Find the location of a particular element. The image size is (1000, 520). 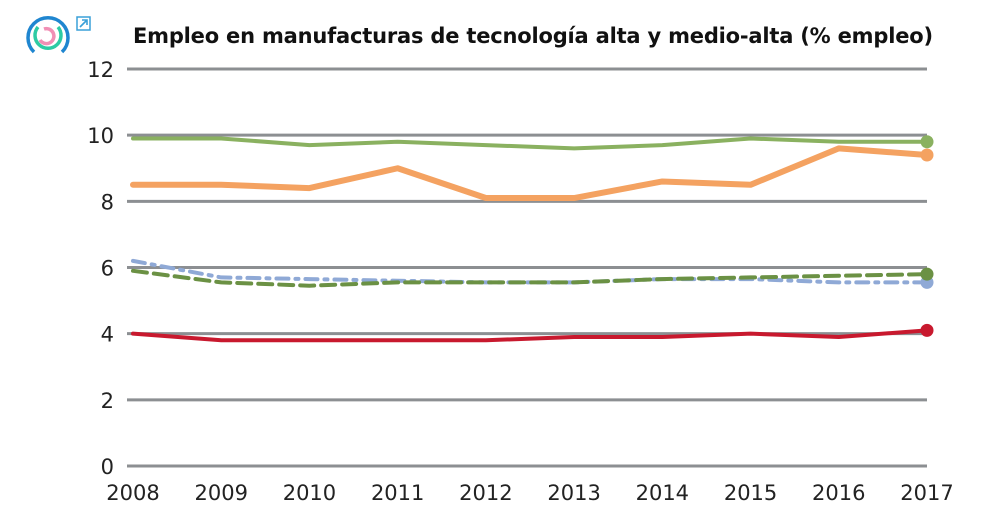

circular-logo-icon is located at coordinates (48, 34).